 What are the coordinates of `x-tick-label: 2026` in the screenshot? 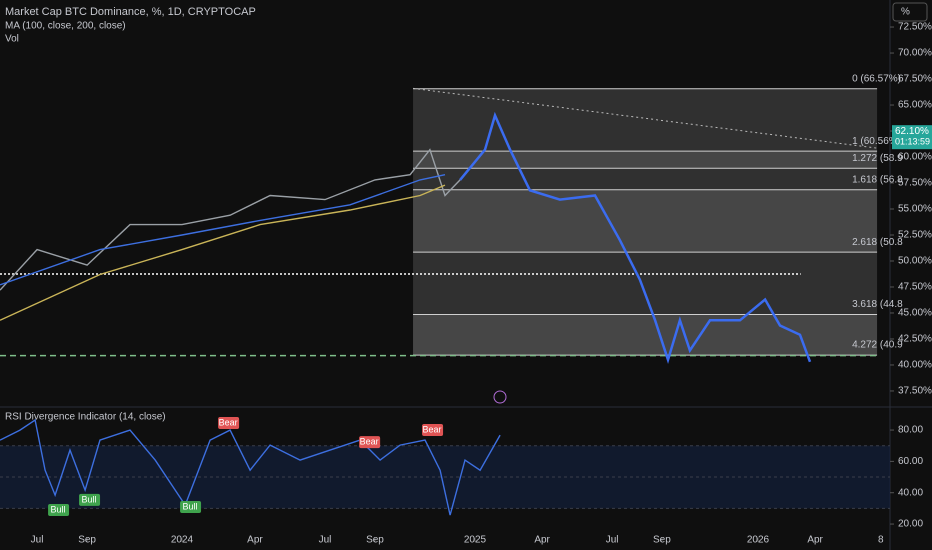 It's located at (758, 540).